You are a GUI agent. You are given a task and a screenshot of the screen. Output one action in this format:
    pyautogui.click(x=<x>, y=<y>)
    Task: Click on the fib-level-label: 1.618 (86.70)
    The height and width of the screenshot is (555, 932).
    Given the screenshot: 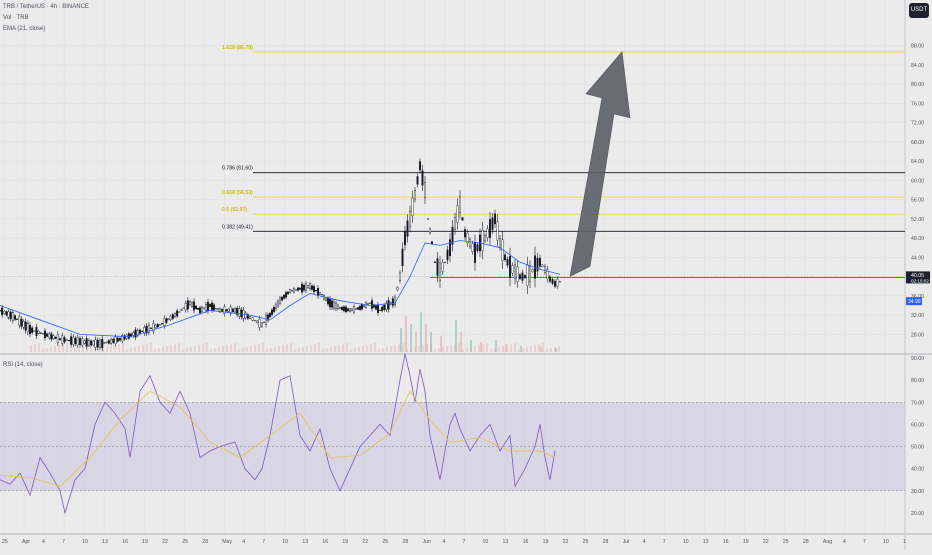 What is the action you would take?
    pyautogui.click(x=237, y=48)
    